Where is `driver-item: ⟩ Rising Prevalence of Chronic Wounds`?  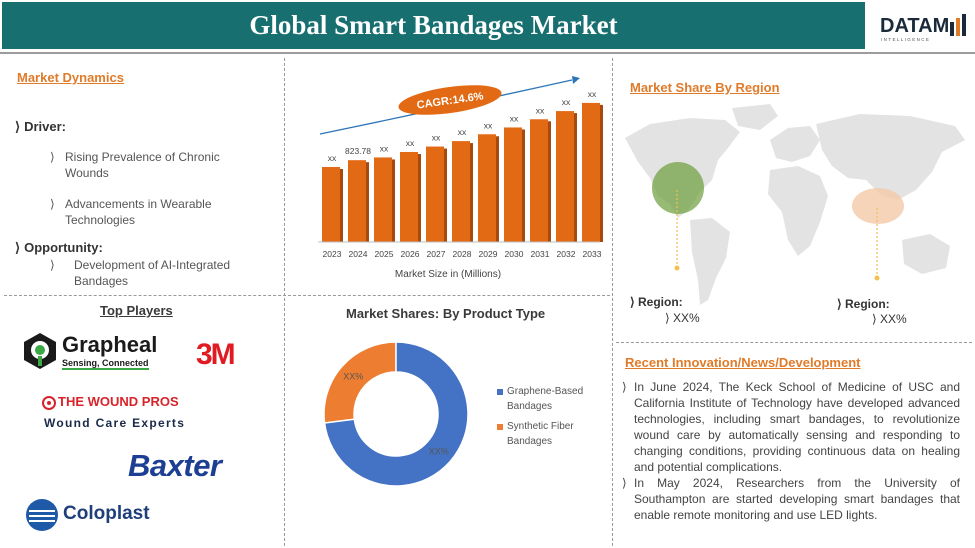
driver-item: ⟩ Rising Prevalence of Chronic Wounds is located at coordinates (150, 165).